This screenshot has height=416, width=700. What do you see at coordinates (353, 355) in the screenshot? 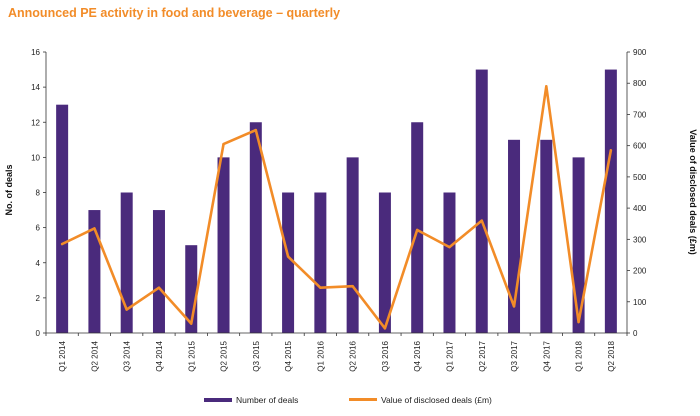
I see `x-tick-label: Q2 2016` at bounding box center [353, 355].